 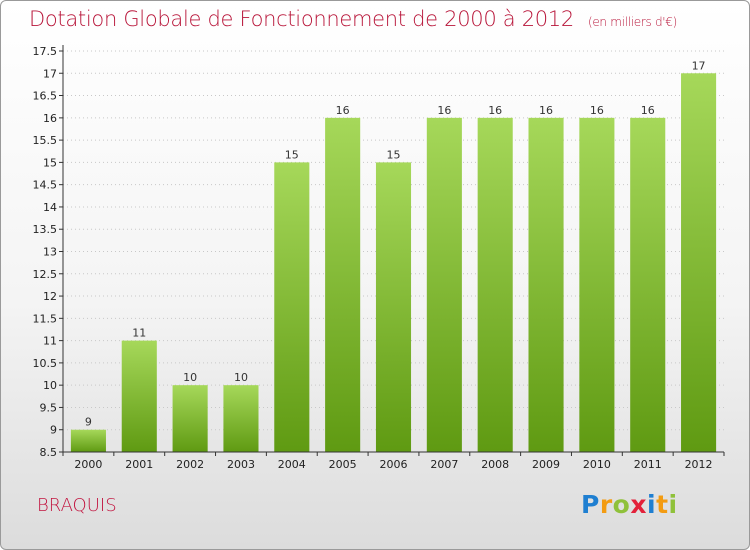 I want to click on y-tick-label: 9.5, so click(x=49, y=407).